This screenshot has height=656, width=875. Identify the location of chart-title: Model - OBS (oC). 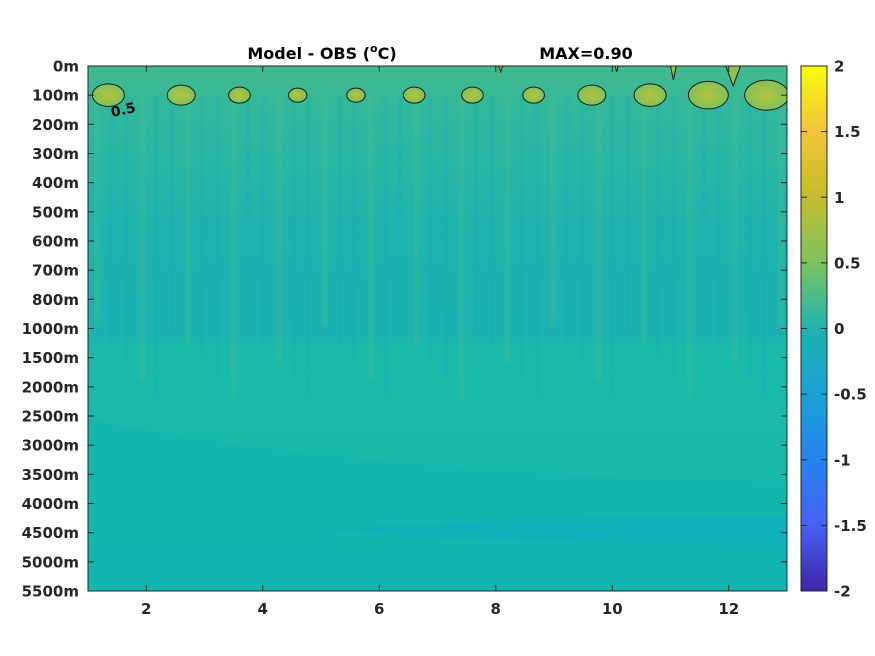
(321, 52).